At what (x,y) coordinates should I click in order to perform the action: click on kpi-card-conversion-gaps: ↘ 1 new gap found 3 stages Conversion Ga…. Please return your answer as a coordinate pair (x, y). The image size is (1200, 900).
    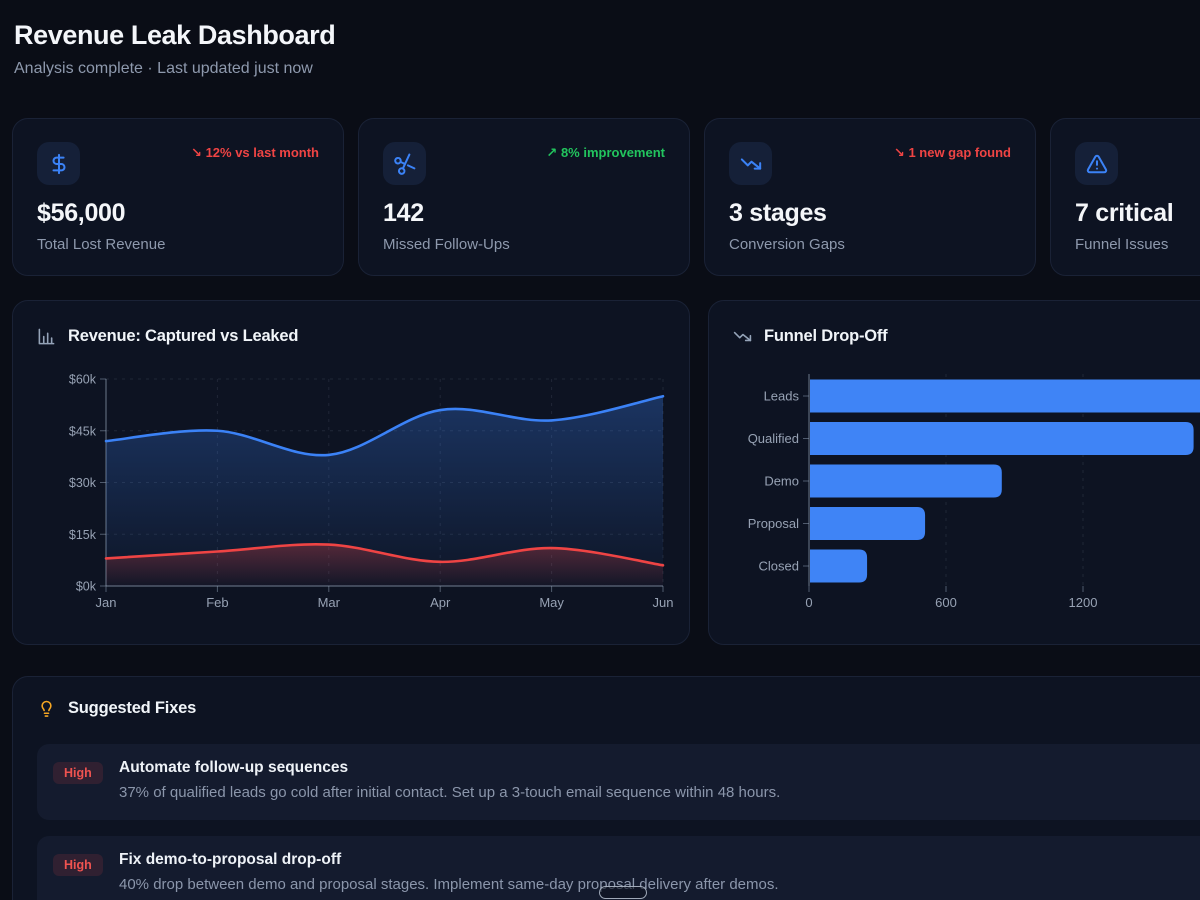
    Looking at the image, I should click on (870, 197).